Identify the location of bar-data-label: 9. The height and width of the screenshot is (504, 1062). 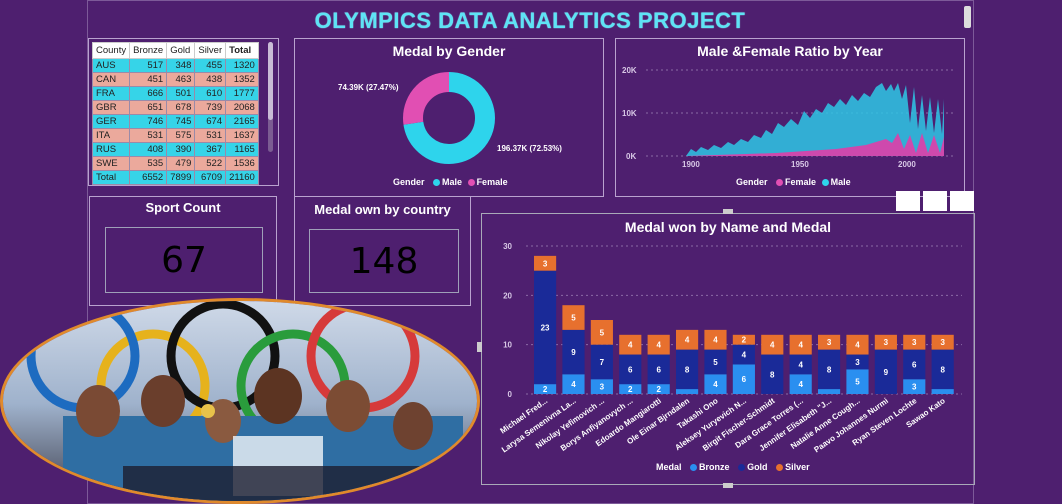
(886, 372).